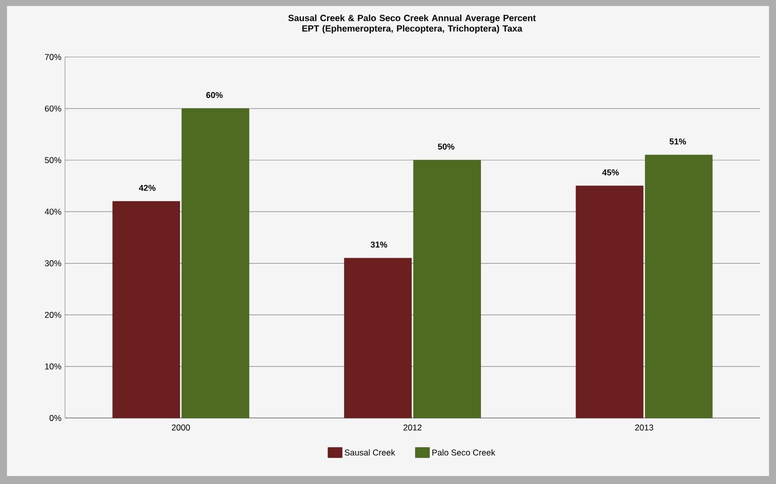  What do you see at coordinates (446, 147) in the screenshot?
I see `data-label: 50%` at bounding box center [446, 147].